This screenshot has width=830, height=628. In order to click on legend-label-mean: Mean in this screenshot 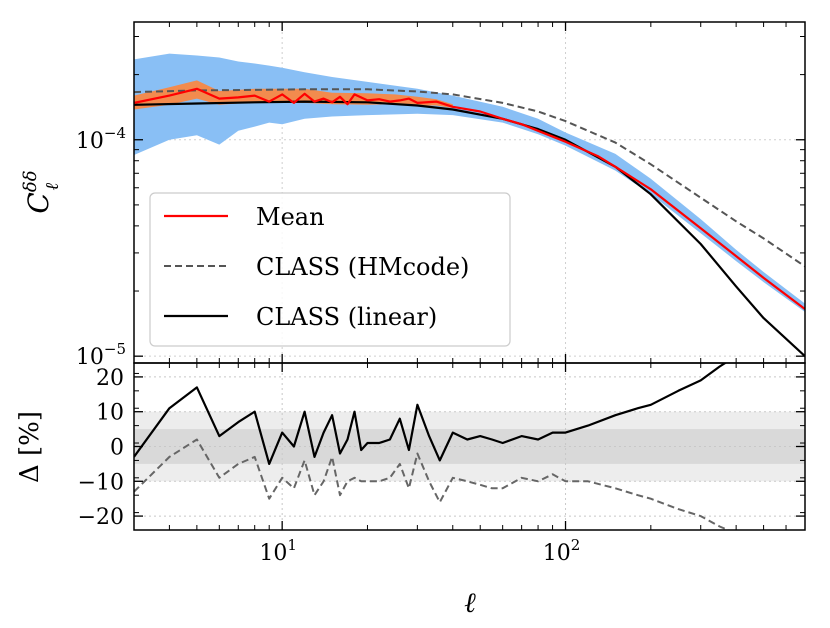, I will do `click(290, 217)`.